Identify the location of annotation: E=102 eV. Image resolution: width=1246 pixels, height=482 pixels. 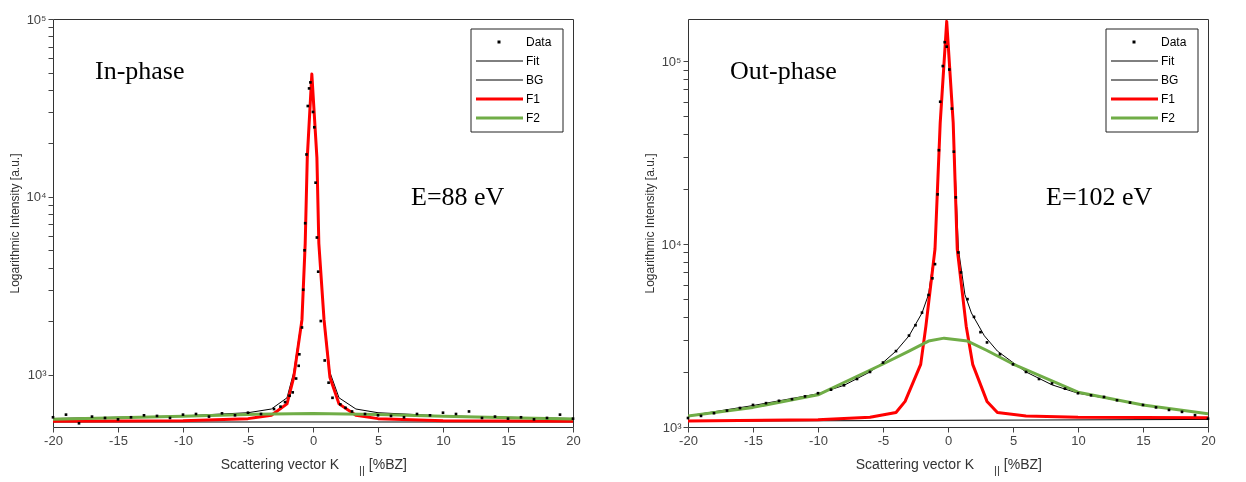
(1099, 196).